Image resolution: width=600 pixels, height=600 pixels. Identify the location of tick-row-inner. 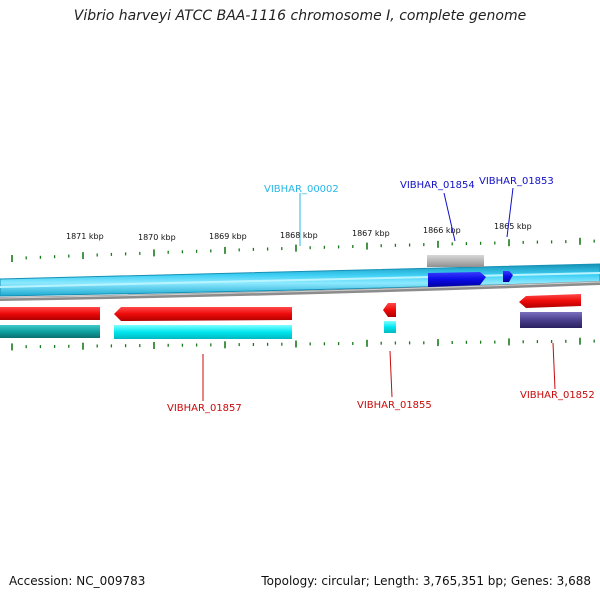
(303, 344).